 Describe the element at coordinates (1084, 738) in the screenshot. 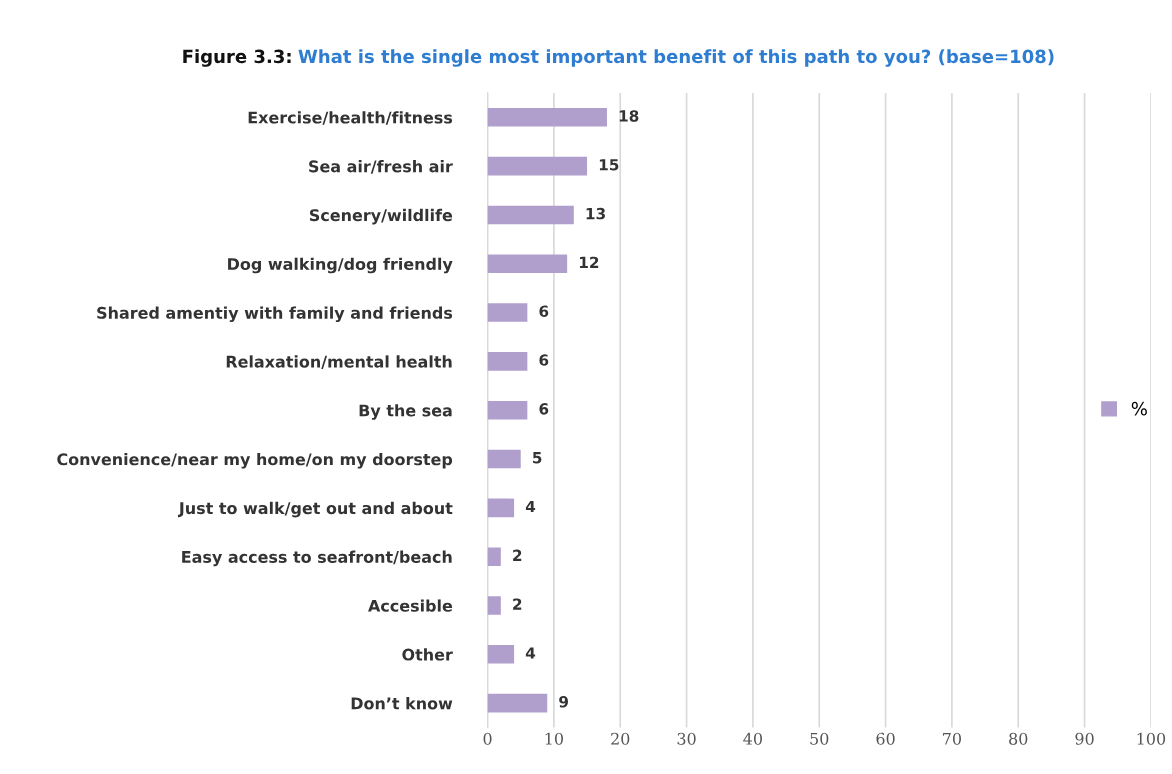

I see `x-tick-label: 90` at that location.